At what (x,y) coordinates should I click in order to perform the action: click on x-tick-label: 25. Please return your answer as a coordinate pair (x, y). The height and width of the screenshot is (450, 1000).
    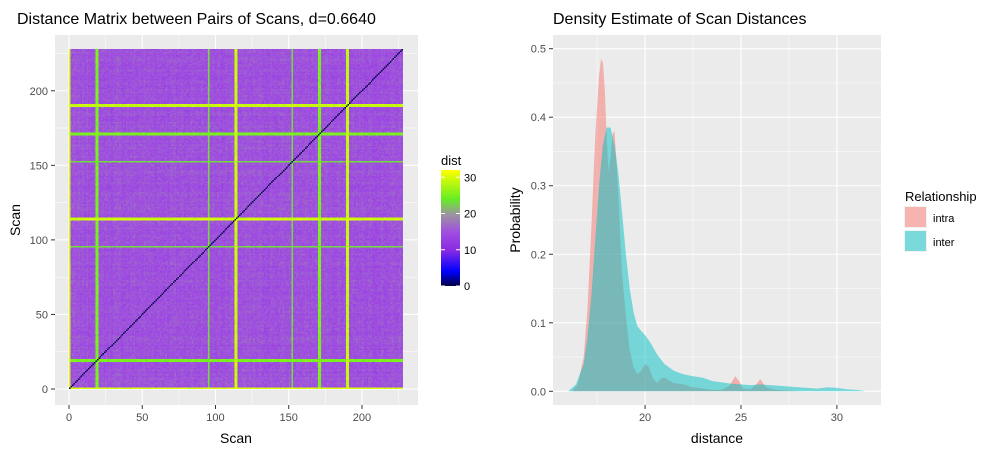
    Looking at the image, I should click on (741, 418).